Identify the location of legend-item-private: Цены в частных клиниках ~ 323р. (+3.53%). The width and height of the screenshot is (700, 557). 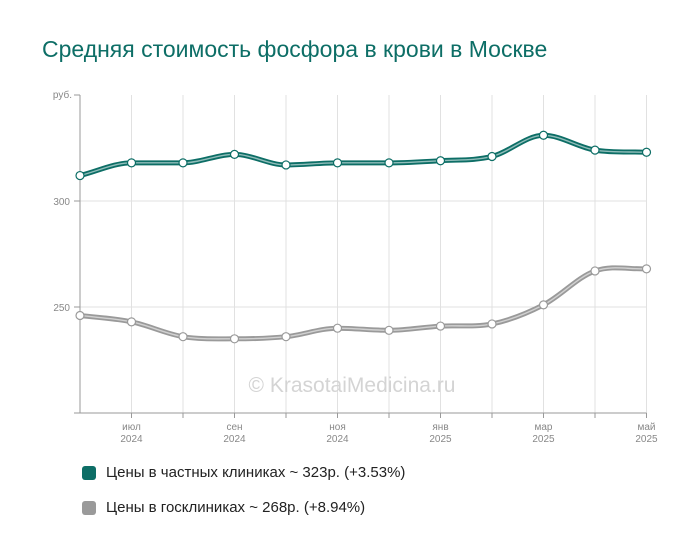
(243, 472).